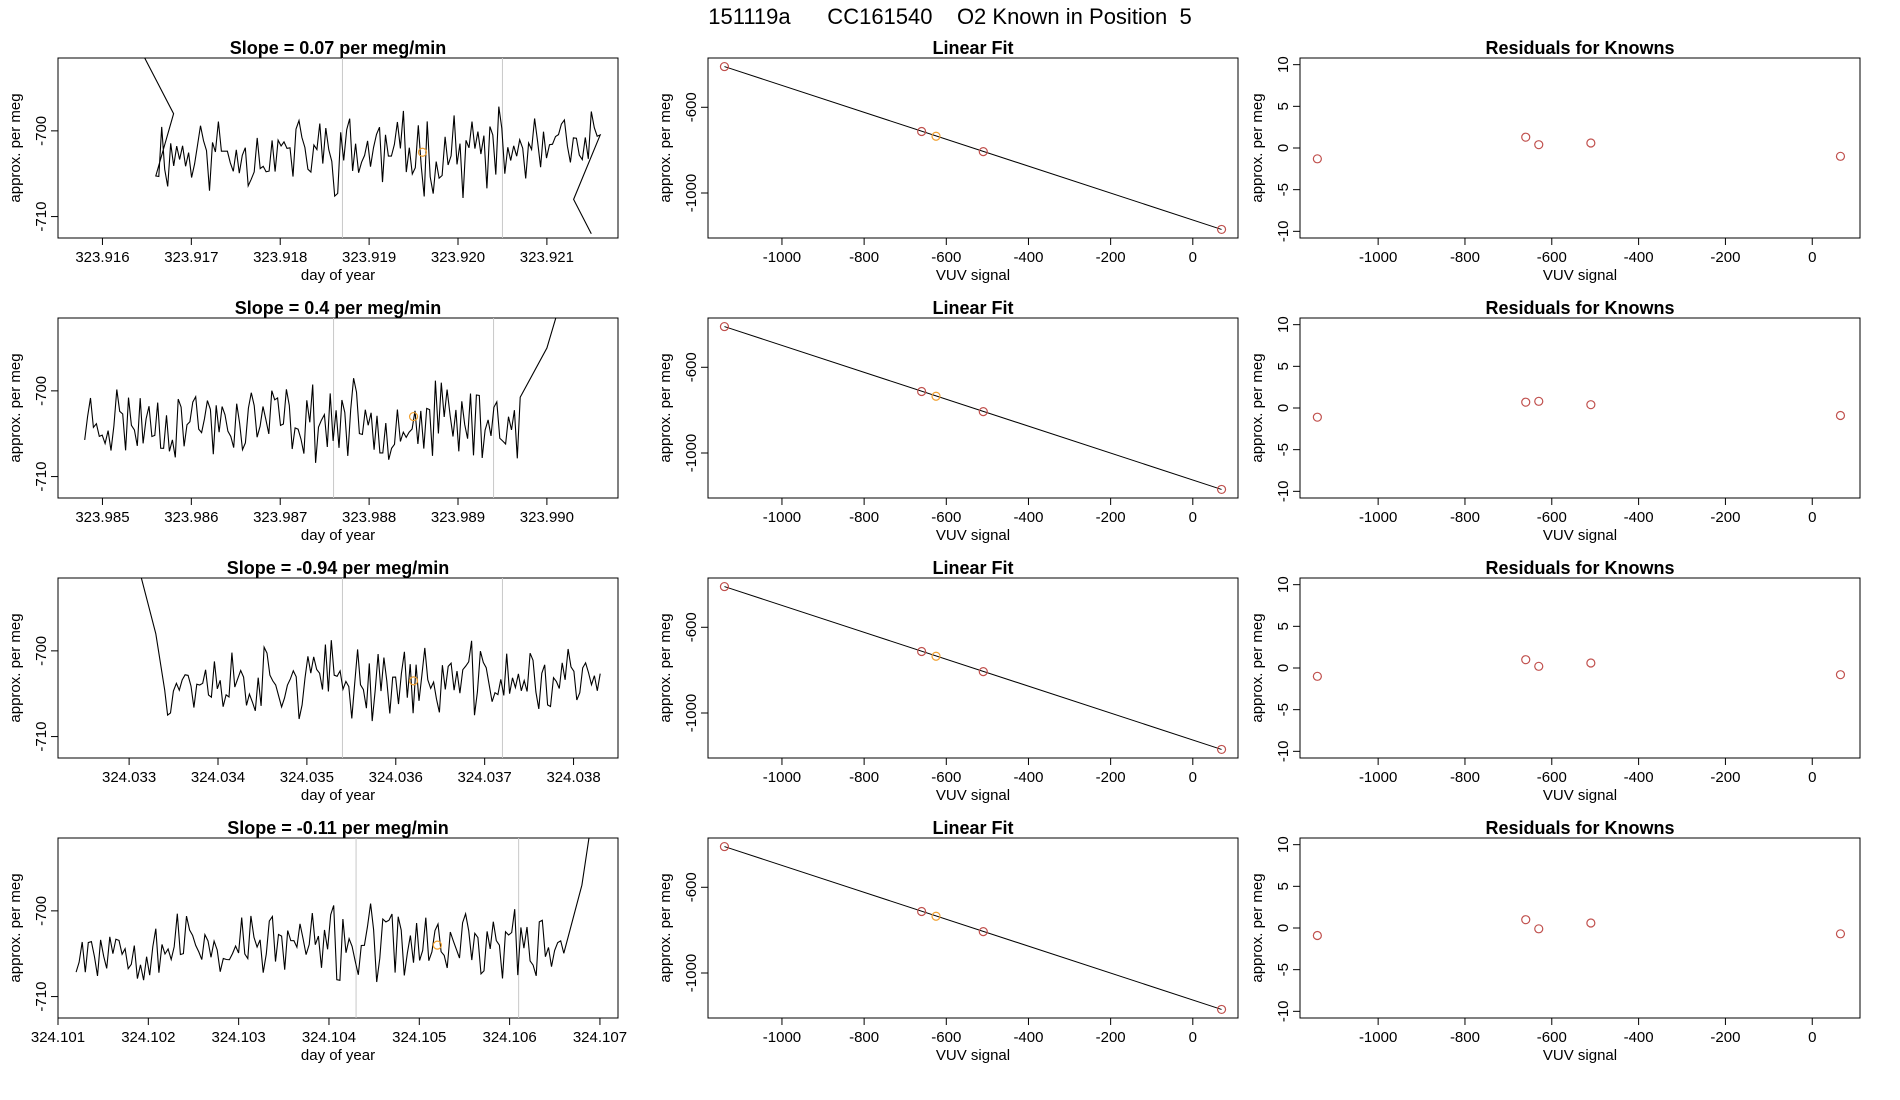  Describe the element at coordinates (573, 777) in the screenshot. I see `x-tick-label: 324.038` at that location.